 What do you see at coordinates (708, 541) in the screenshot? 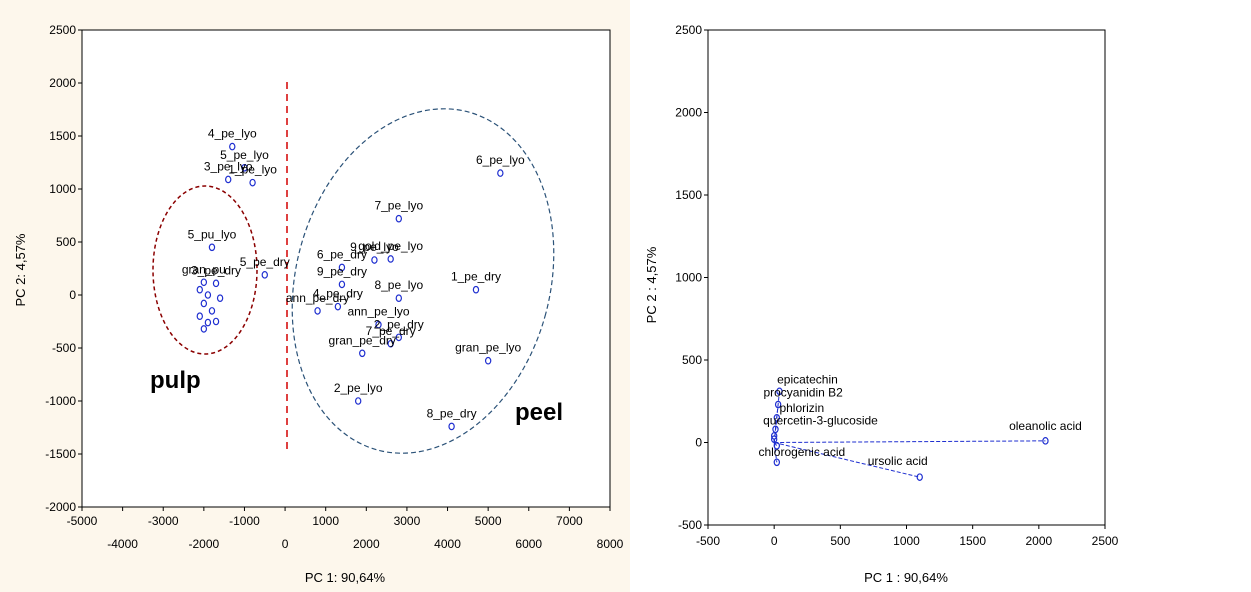
I see `x-tick-label: -500` at bounding box center [708, 541].